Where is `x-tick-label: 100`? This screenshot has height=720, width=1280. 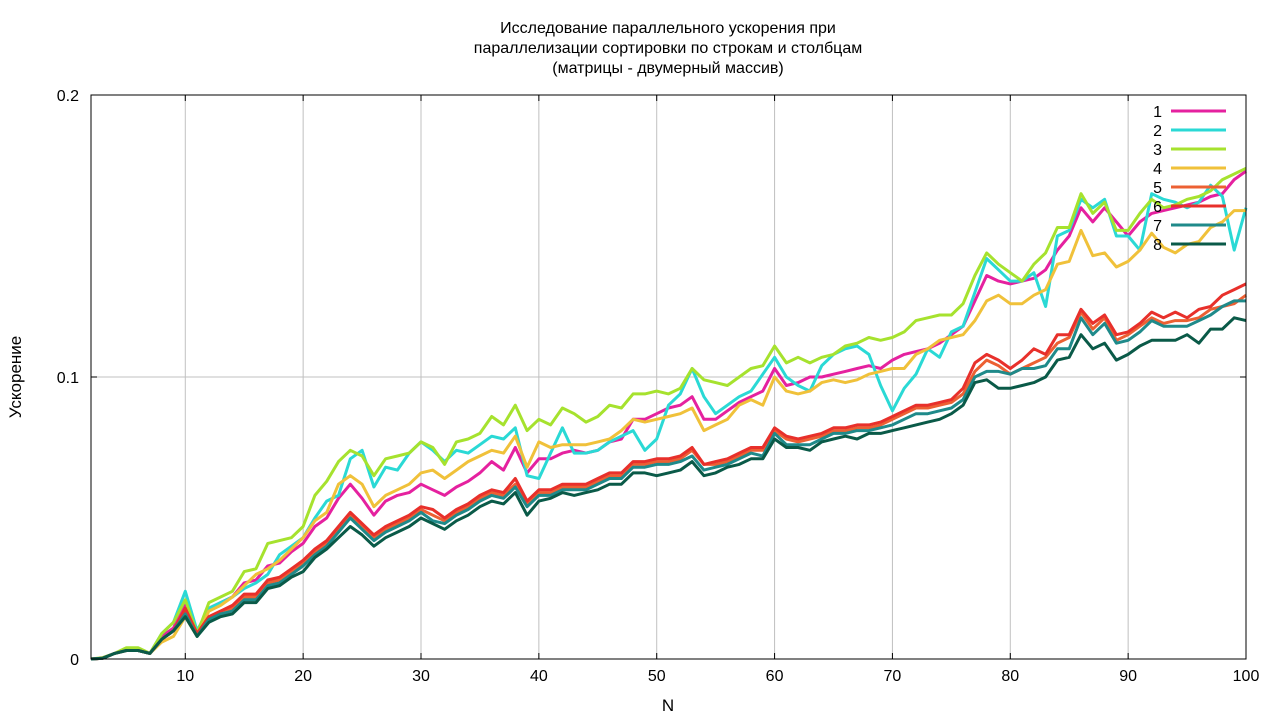
x-tick-label: 100 is located at coordinates (1246, 676).